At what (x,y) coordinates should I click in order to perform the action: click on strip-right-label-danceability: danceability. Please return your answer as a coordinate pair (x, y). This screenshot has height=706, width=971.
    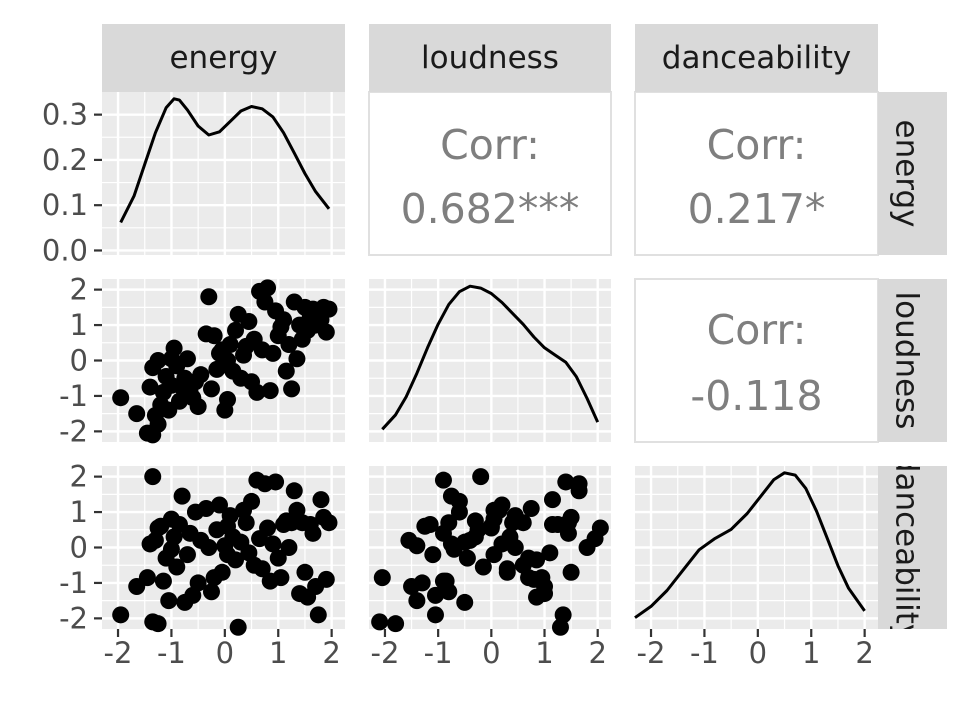
    Looking at the image, I should click on (907, 547).